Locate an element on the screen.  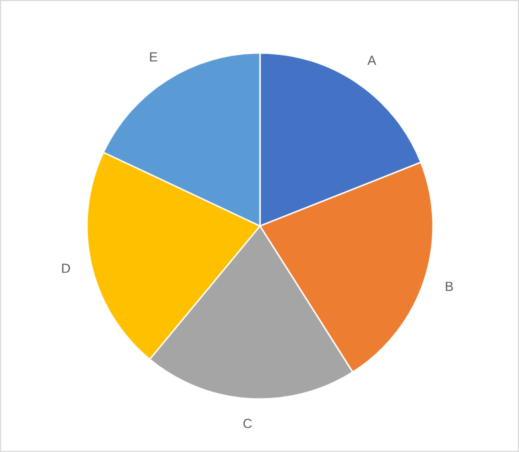
slice-label: B is located at coordinates (449, 286).